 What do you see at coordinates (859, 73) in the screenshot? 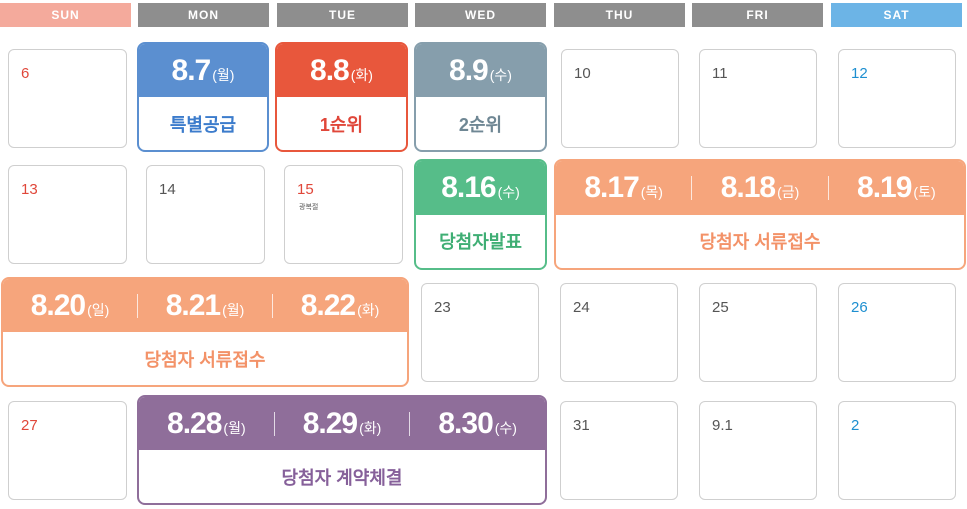
I see `day-number: 12` at bounding box center [859, 73].